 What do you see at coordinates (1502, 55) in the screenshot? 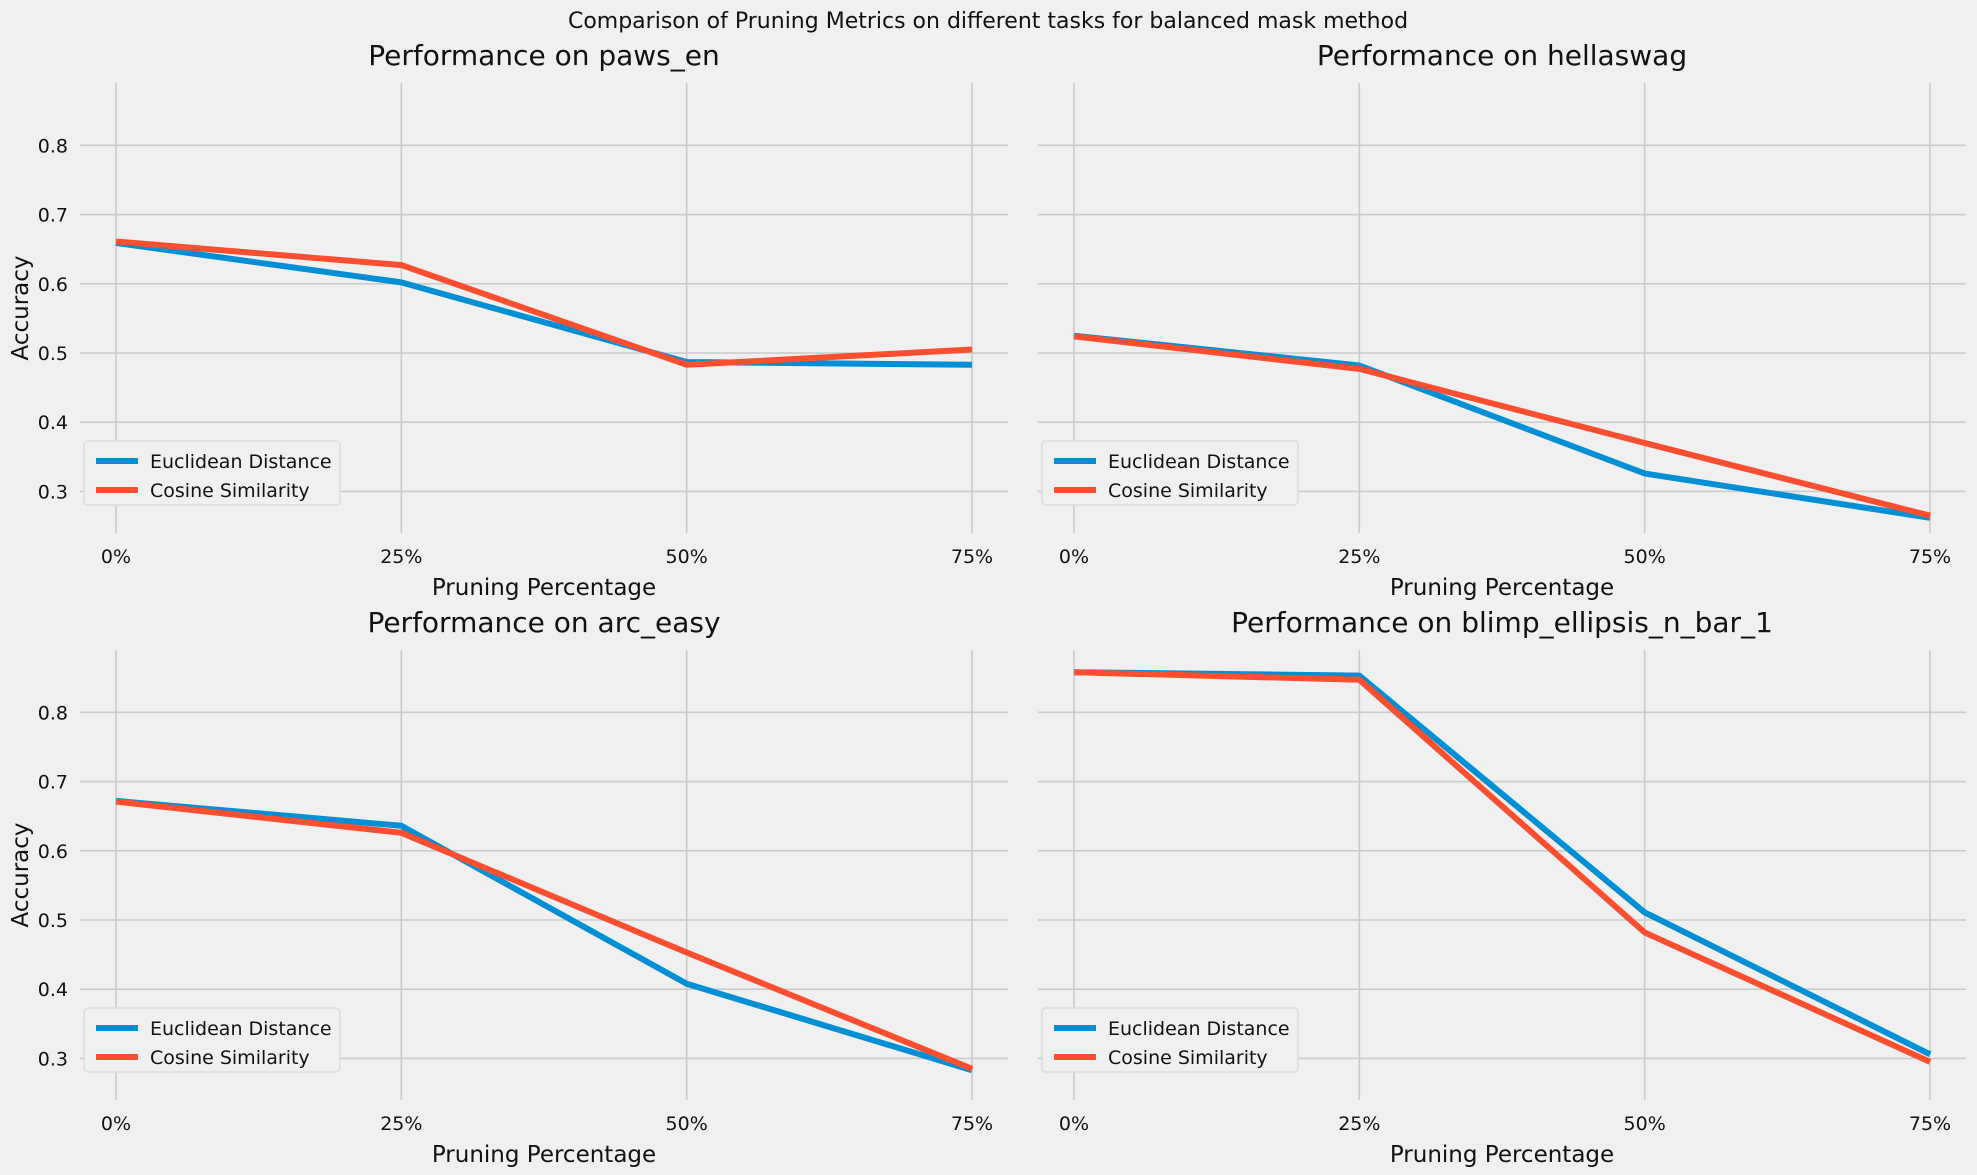
I see `panel-title: Performance on hellaswag` at bounding box center [1502, 55].